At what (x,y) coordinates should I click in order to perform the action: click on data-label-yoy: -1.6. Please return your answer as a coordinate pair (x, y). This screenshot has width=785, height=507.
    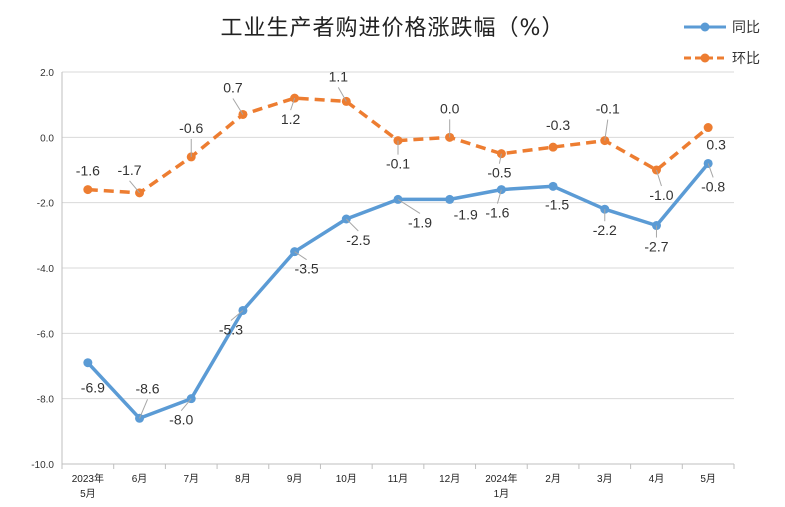
    Looking at the image, I should click on (497, 213).